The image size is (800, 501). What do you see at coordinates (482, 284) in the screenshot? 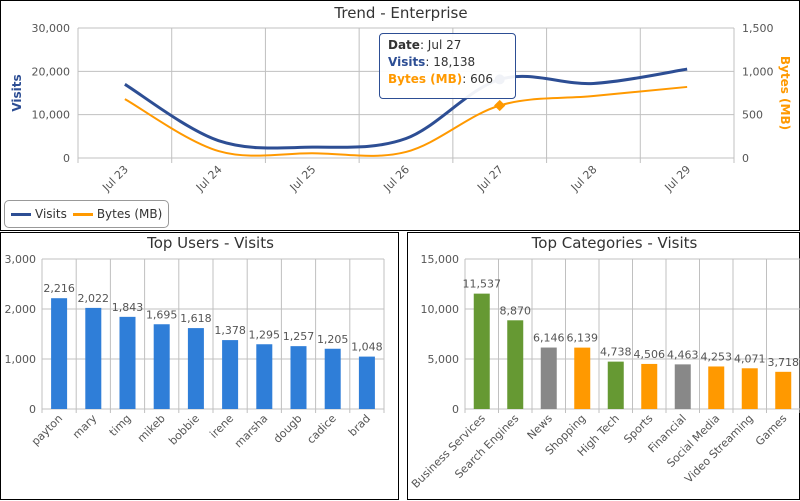
I see `data-label: 11,537` at bounding box center [482, 284].